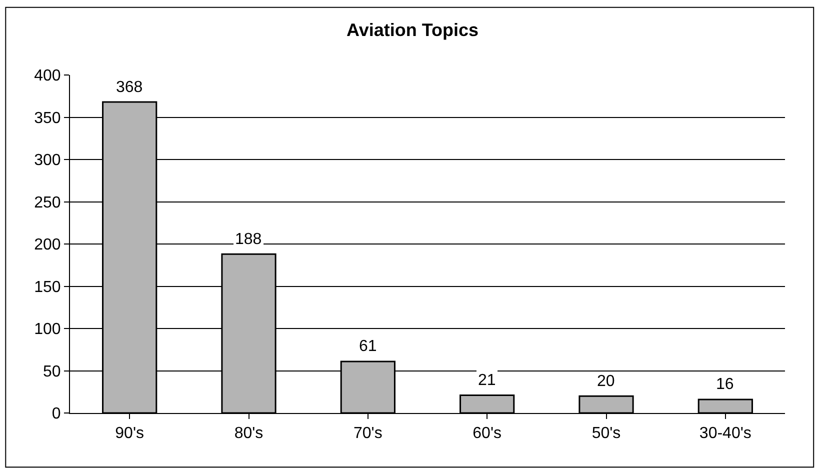 This screenshot has height=468, width=825. I want to click on y-tick-label: 300, so click(47, 161).